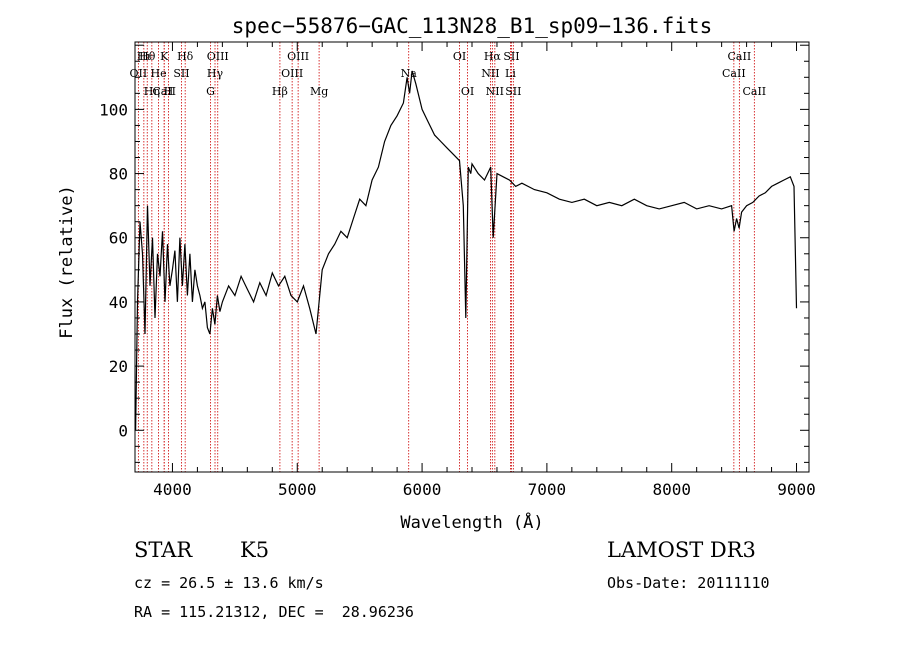 The image size is (900, 649). What do you see at coordinates (297, 489) in the screenshot?
I see `x-tick-label-5000: 5000` at bounding box center [297, 489].